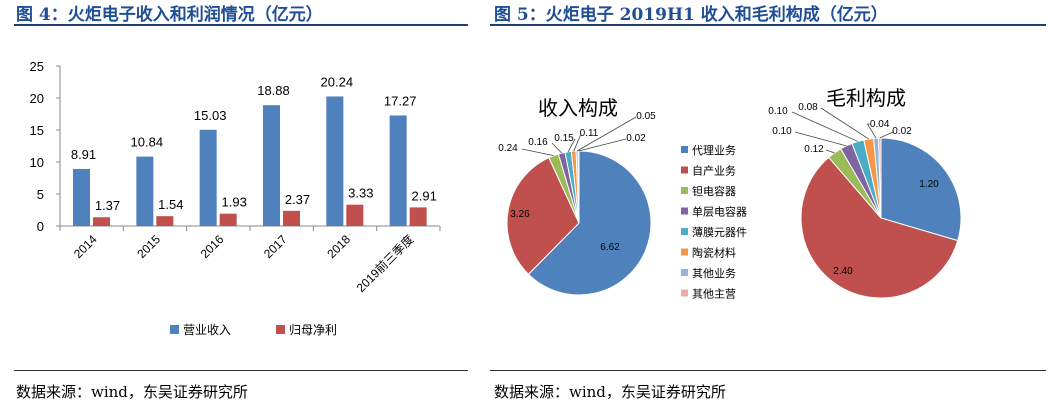 The image size is (1056, 403). I want to click on y-tick-label: 10, so click(37, 162).